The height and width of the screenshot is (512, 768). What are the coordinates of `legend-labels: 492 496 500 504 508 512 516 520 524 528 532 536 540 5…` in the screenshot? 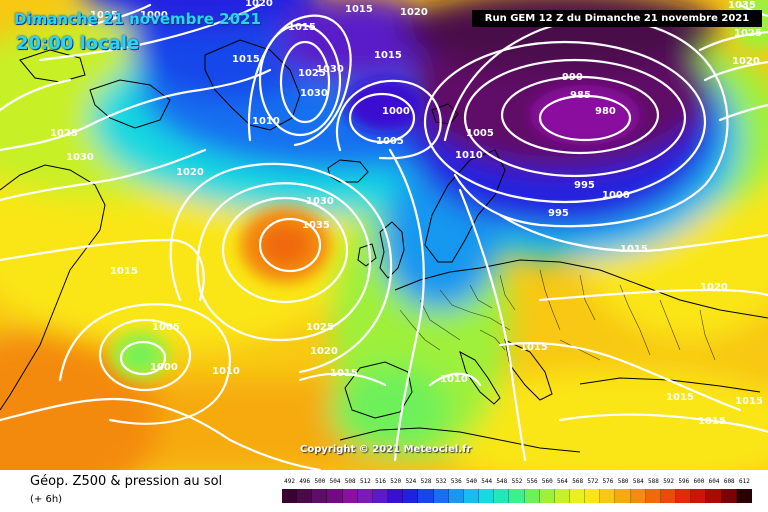 It's located at (517, 483).